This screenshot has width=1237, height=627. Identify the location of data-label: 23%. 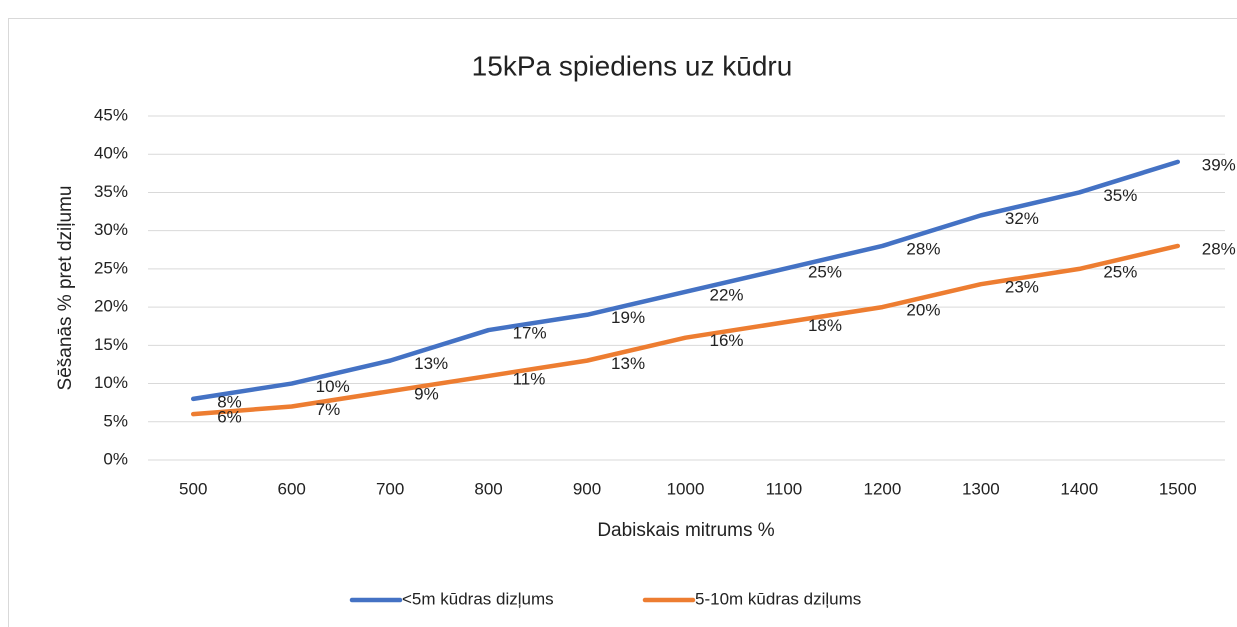
(1022, 287).